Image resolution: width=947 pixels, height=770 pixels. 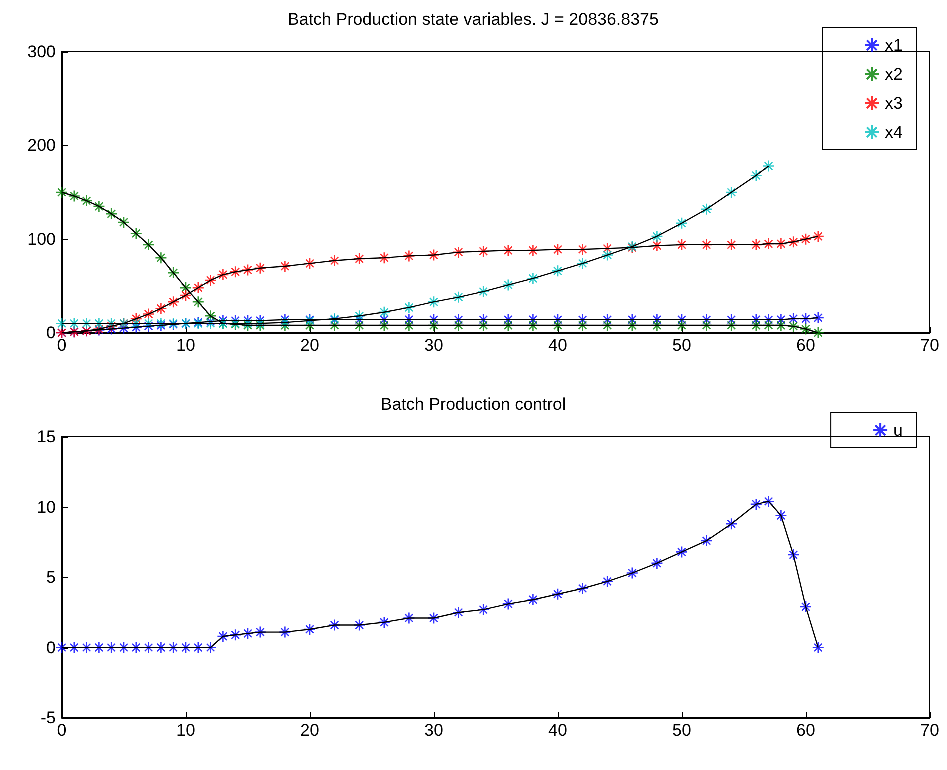 I want to click on legend-label: u, so click(x=899, y=430).